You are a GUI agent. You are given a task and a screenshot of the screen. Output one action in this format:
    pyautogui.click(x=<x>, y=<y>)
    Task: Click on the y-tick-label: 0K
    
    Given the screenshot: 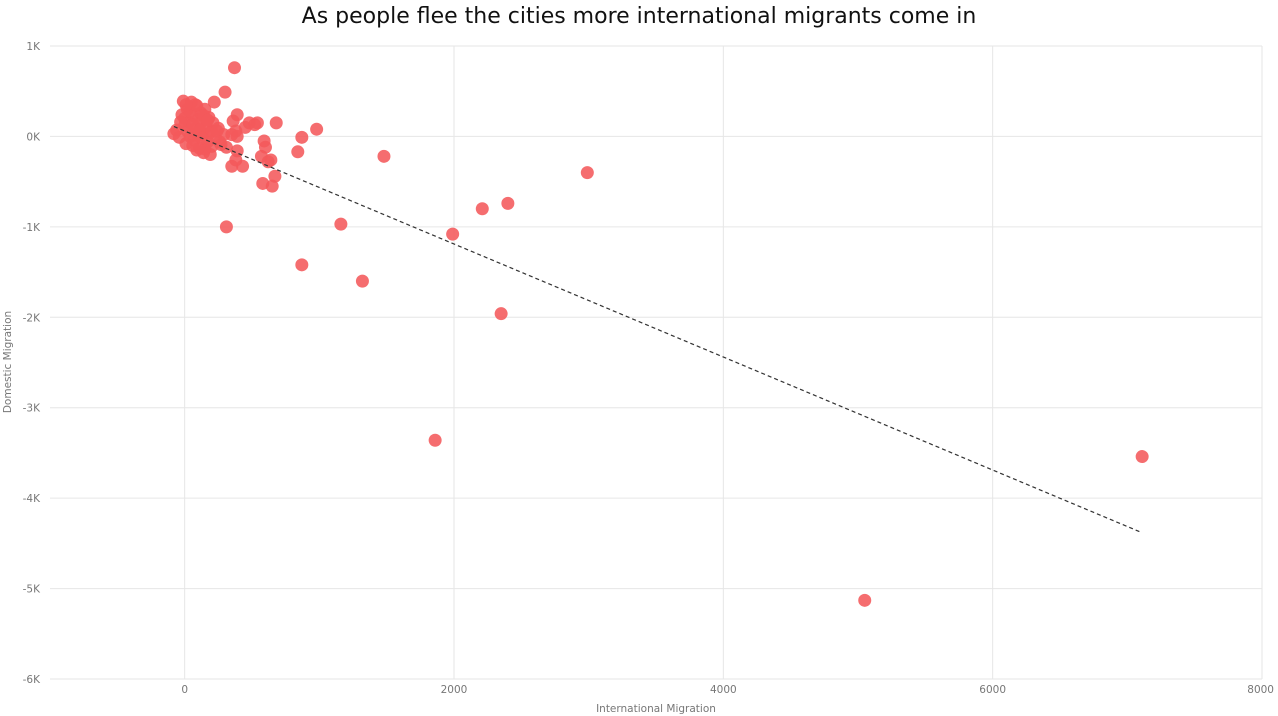 What is the action you would take?
    pyautogui.click(x=33, y=137)
    